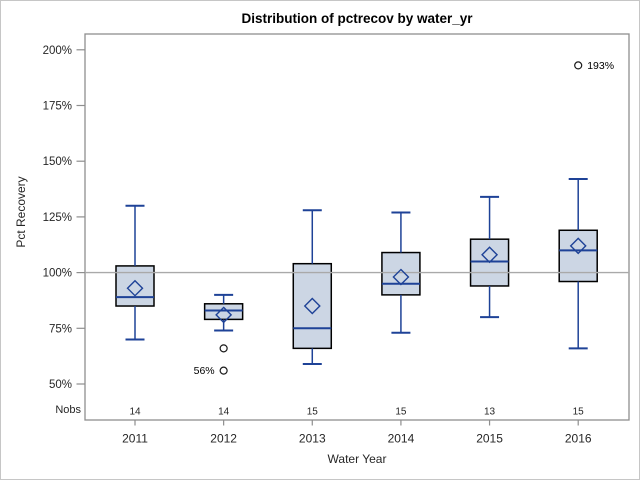 The width and height of the screenshot is (640, 480). I want to click on x-tick-label: 2011, so click(135, 439).